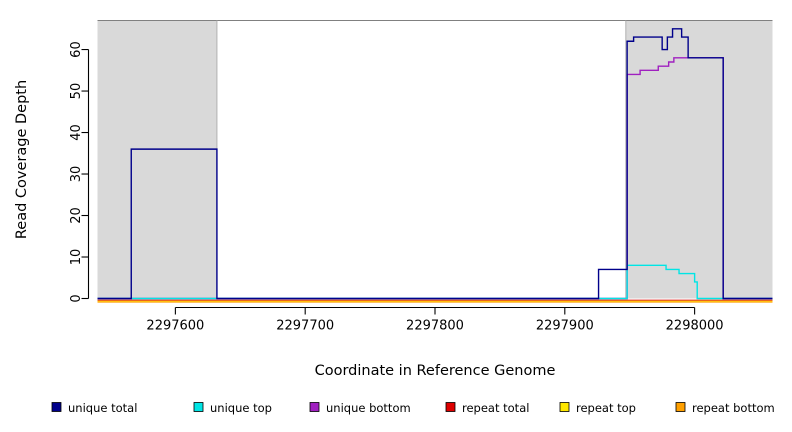 The width and height of the screenshot is (792, 432). What do you see at coordinates (565, 326) in the screenshot?
I see `x-axis-tick-label: 2297900` at bounding box center [565, 326].